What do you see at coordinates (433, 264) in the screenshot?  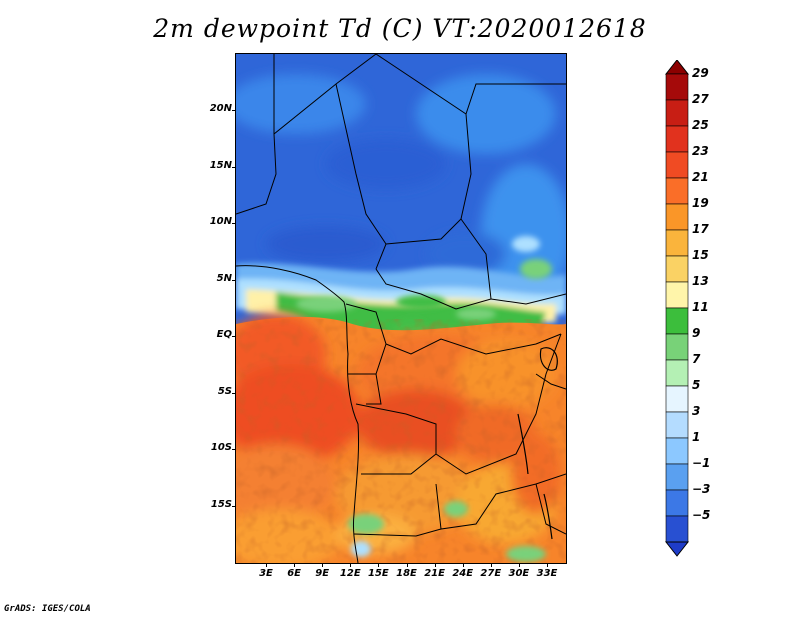 I see `border-chad` at bounding box center [433, 264].